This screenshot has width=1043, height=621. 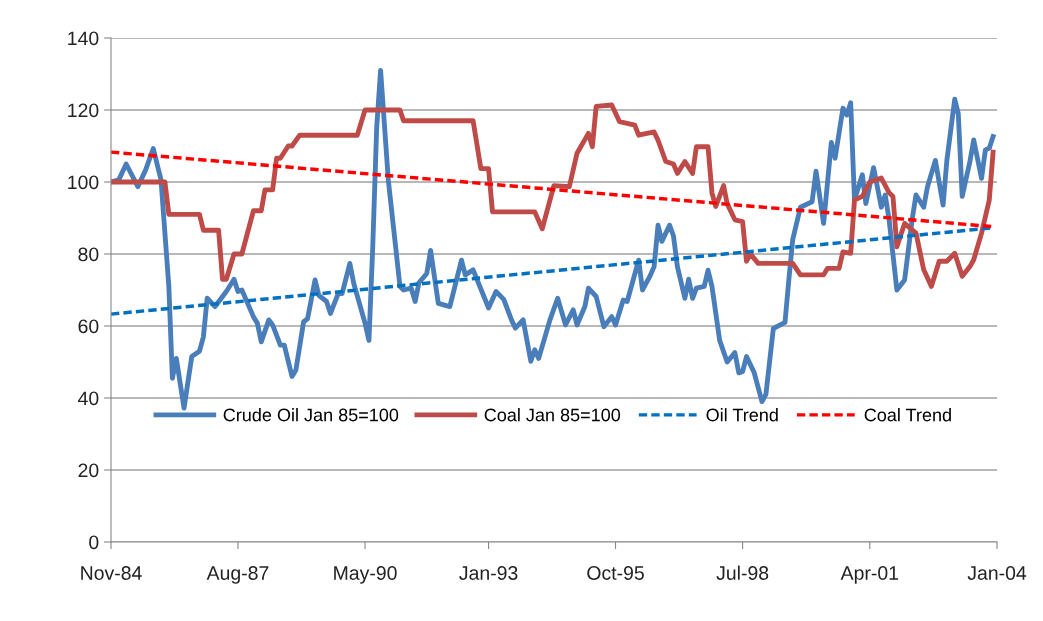 I want to click on x-tick-label: Jul-98, so click(x=742, y=572).